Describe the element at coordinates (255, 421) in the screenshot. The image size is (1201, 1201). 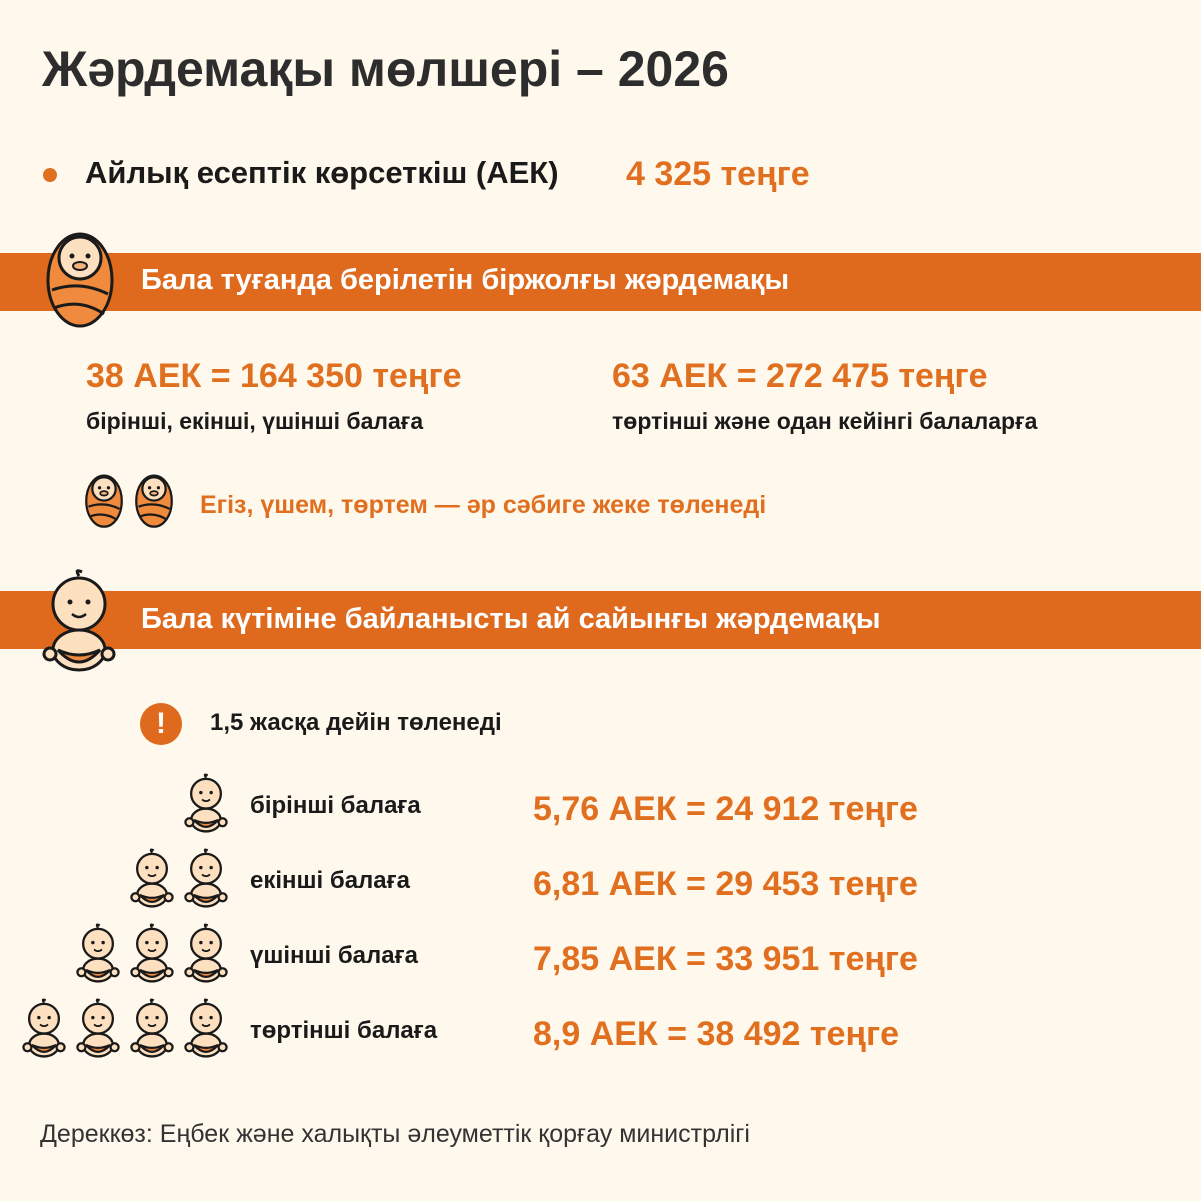
I see `birth-caption-first: бірінші, екінші, үшінші балаға` at that location.